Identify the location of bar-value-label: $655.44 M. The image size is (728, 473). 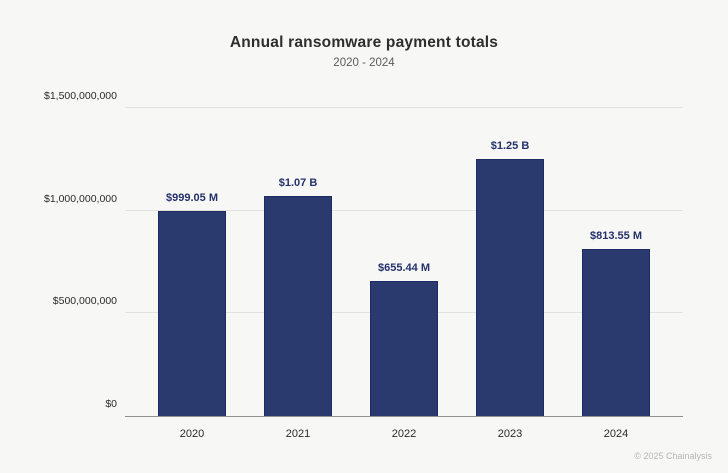
(404, 268).